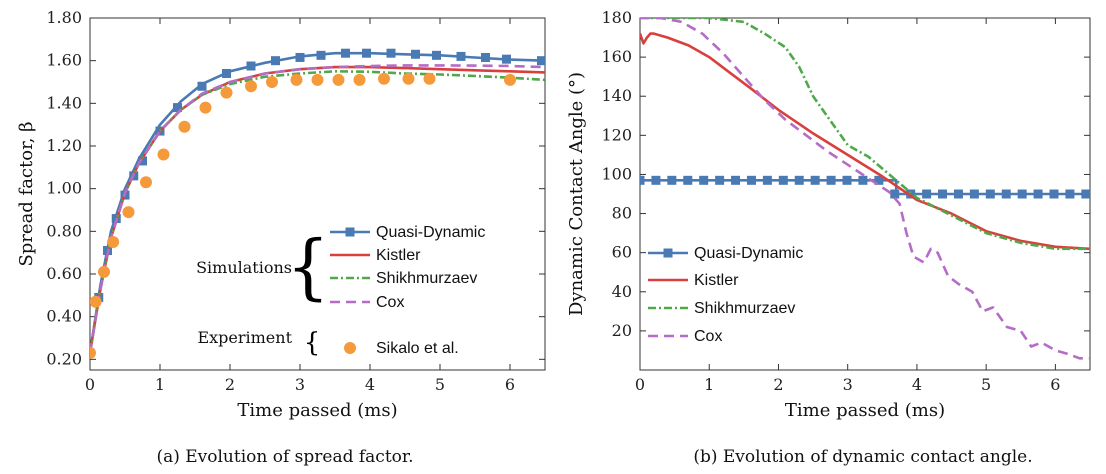 This screenshot has height=474, width=1106. Describe the element at coordinates (284, 457) in the screenshot. I see `chart-a-caption: (a) Evolution of spread factor.` at that location.